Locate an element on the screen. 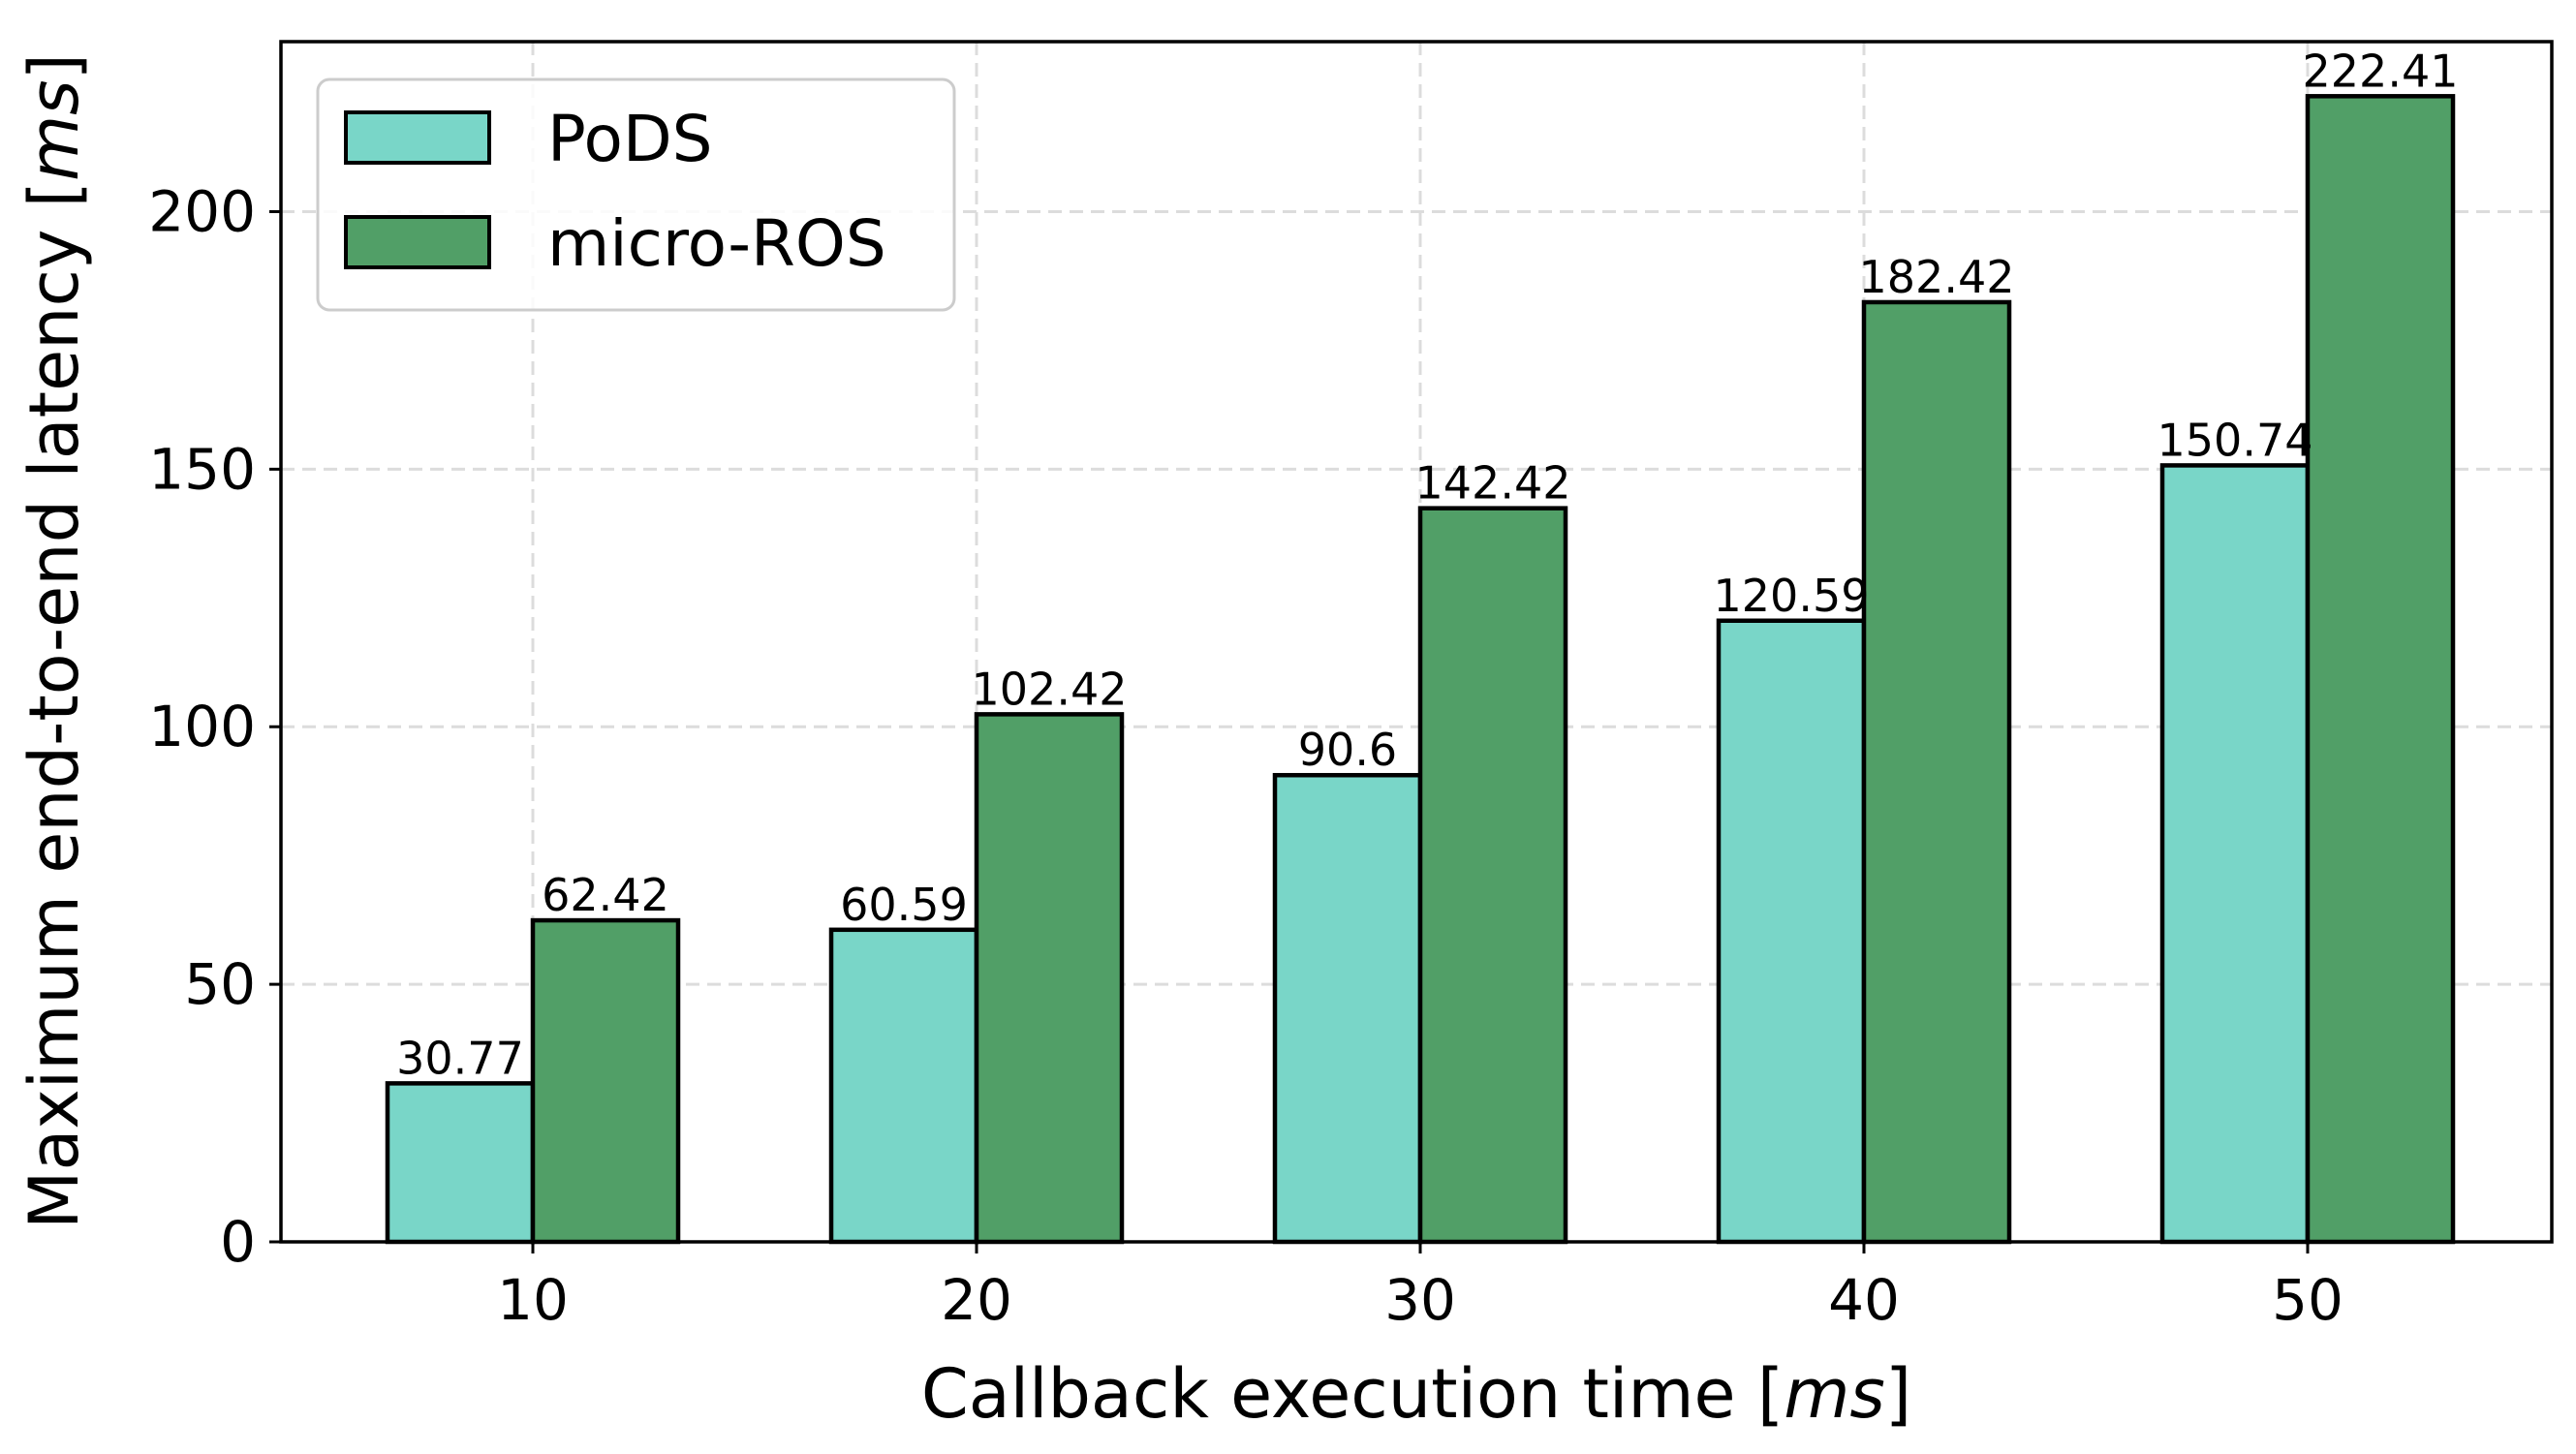 The image size is (2576, 1454). data-label-micro-ros-30: 142.42 is located at coordinates (1493, 483).